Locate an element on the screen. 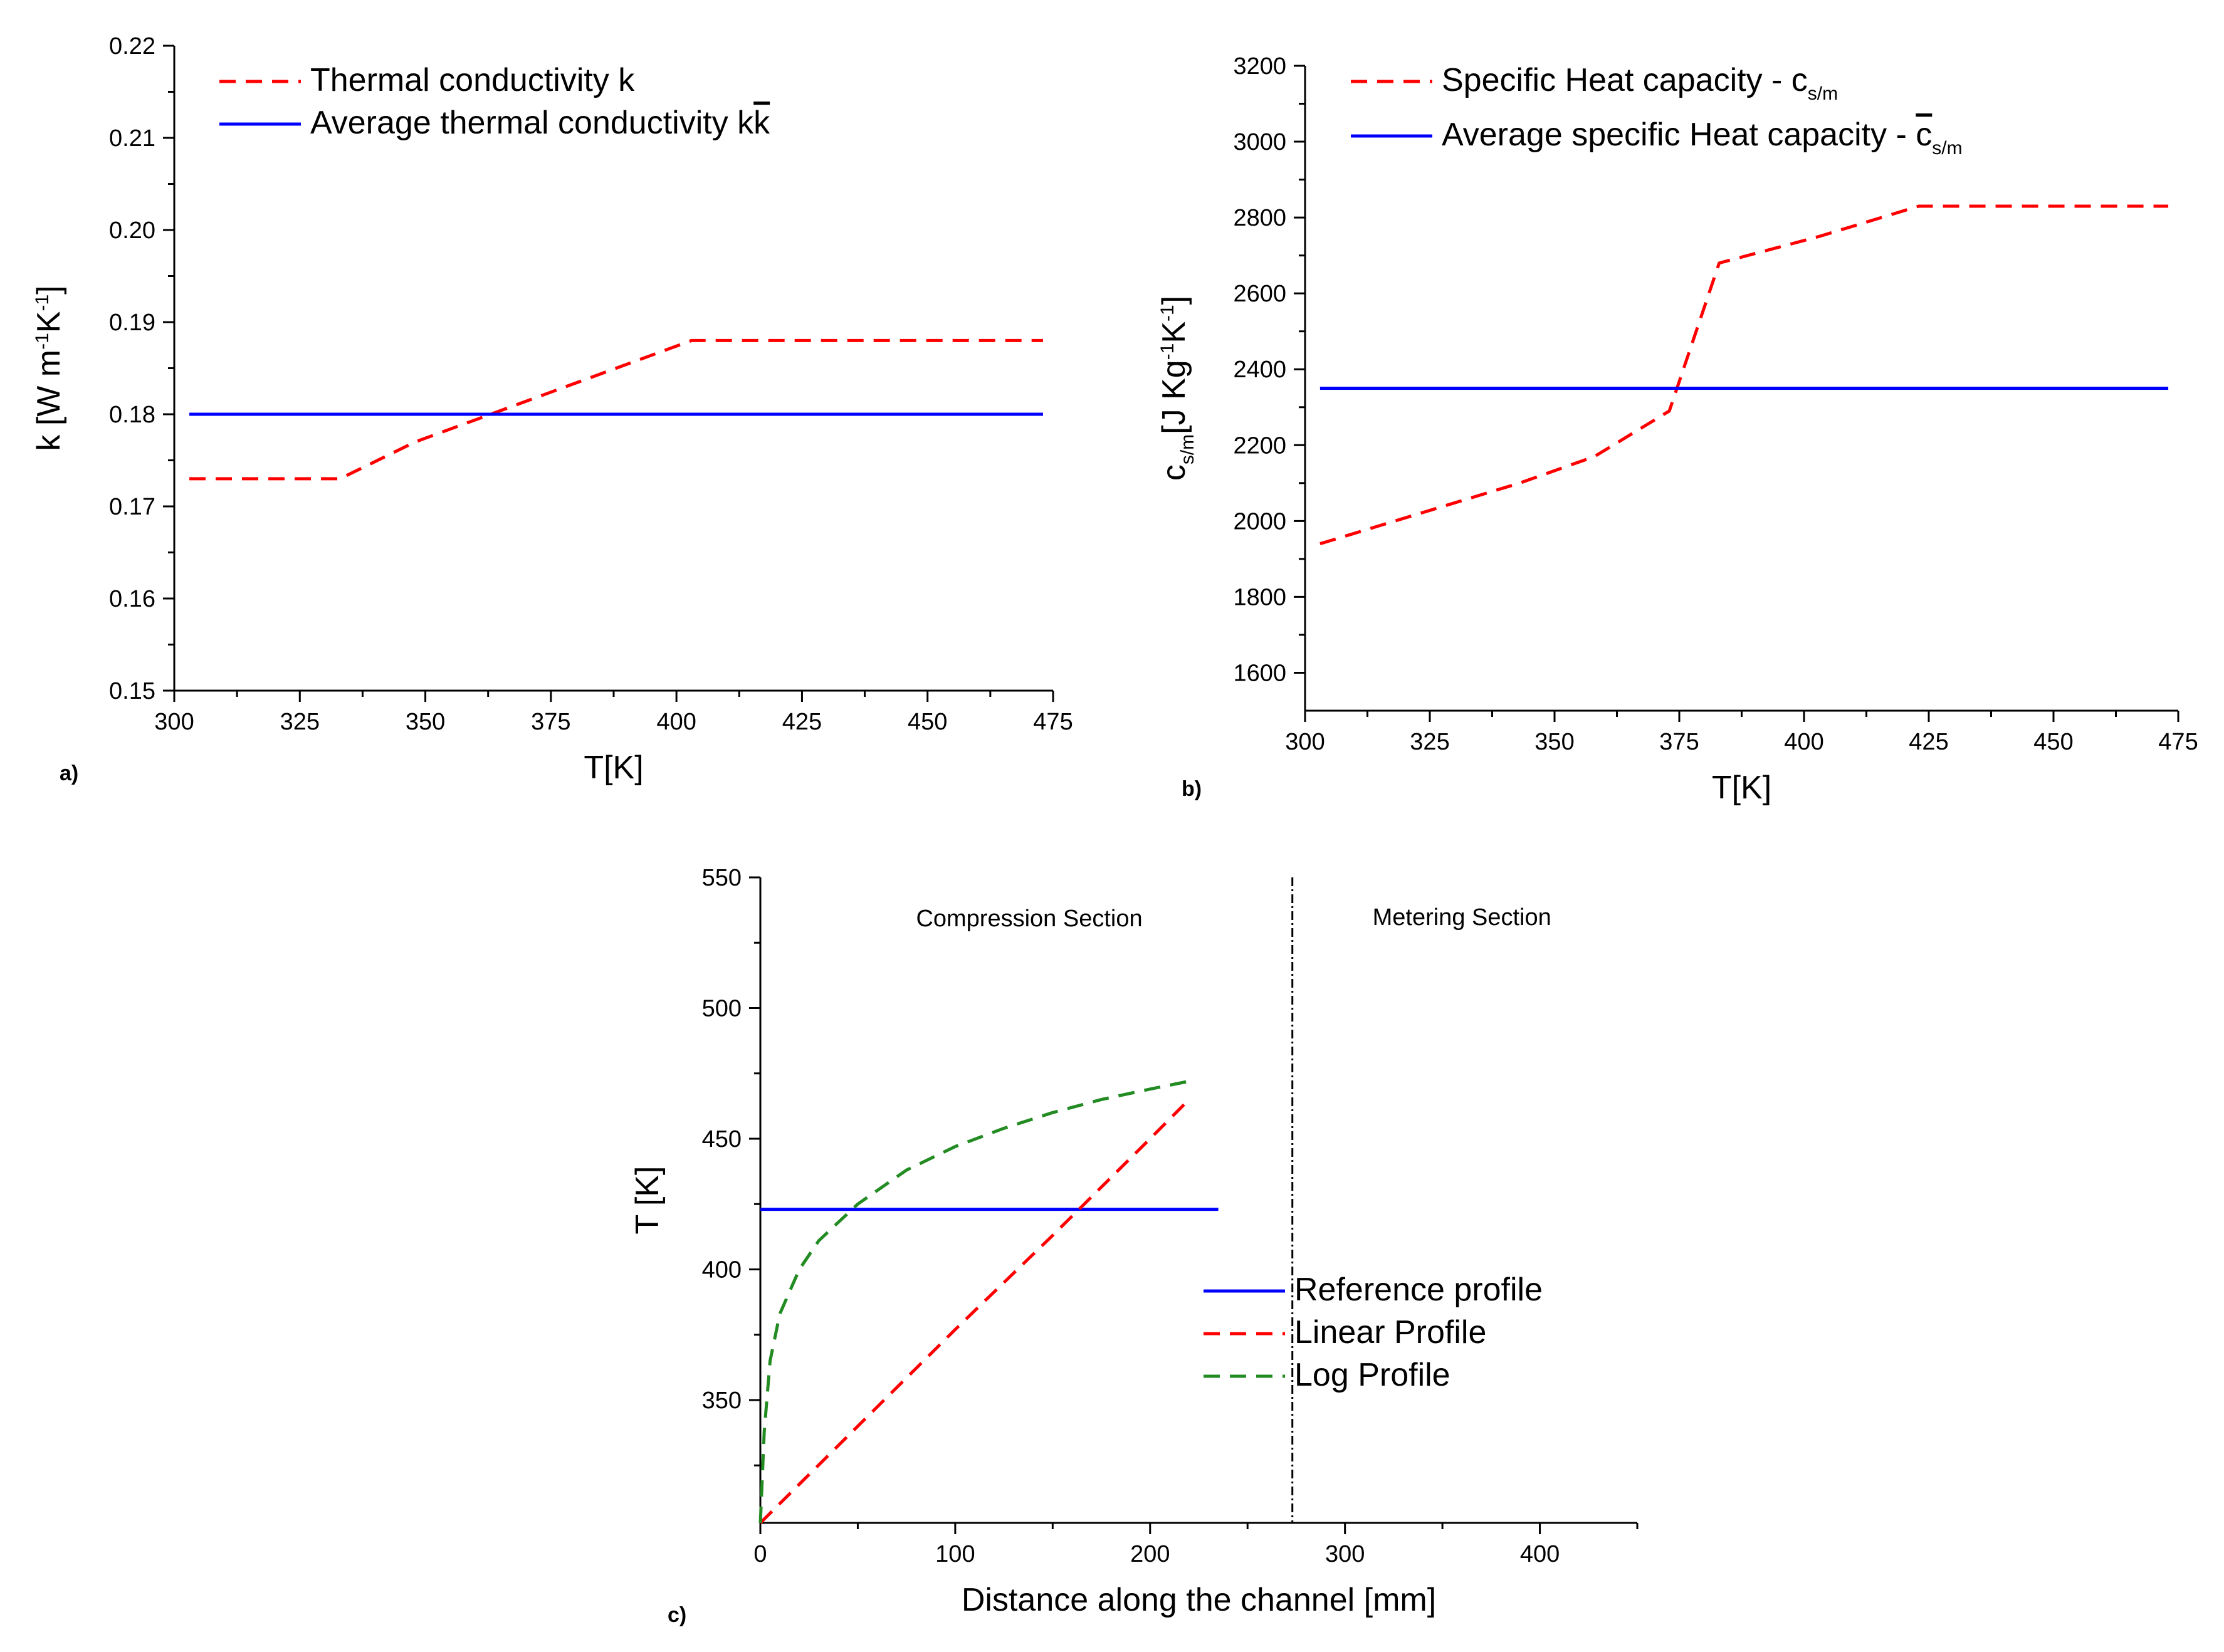 This screenshot has height=1652, width=2224. legend-text: Log Profile is located at coordinates (1372, 1375).